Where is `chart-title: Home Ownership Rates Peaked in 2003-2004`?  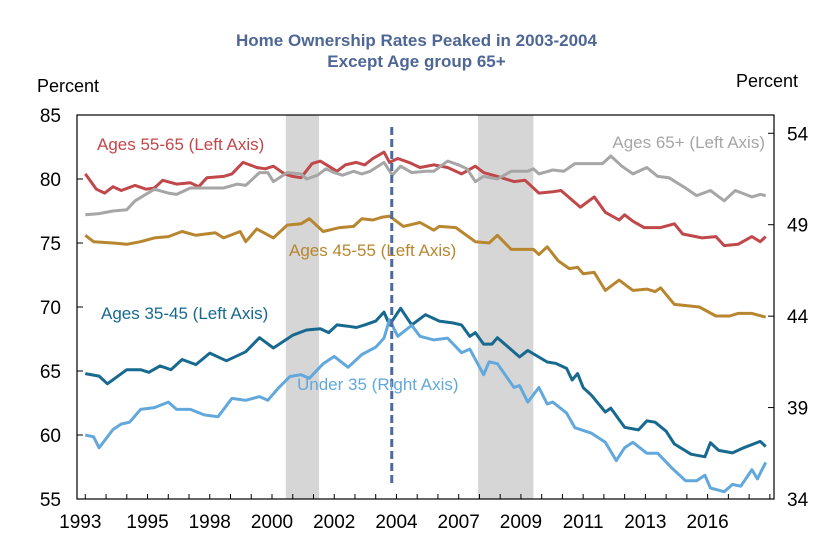 chart-title: Home Ownership Rates Peaked in 2003-2004 is located at coordinates (416, 40).